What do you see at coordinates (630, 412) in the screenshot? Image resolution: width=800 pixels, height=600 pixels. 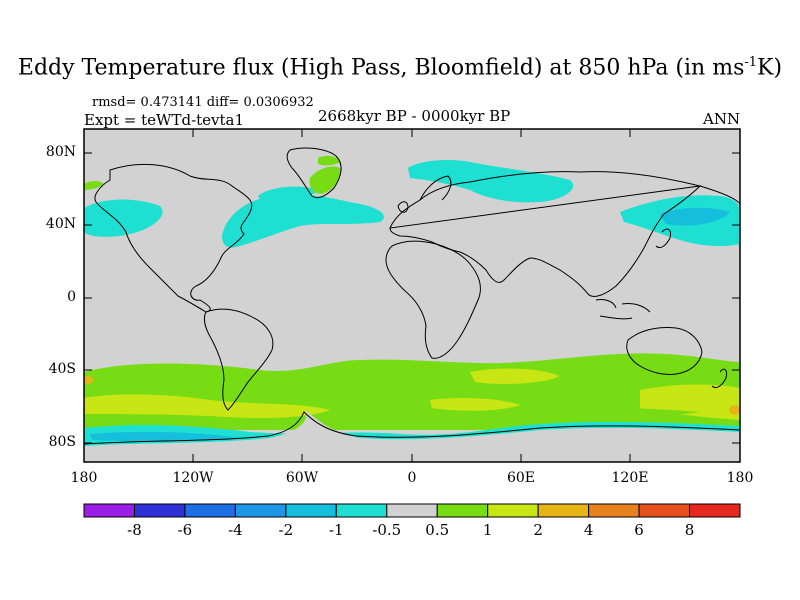 I see `field-green-antarctic` at bounding box center [630, 412].